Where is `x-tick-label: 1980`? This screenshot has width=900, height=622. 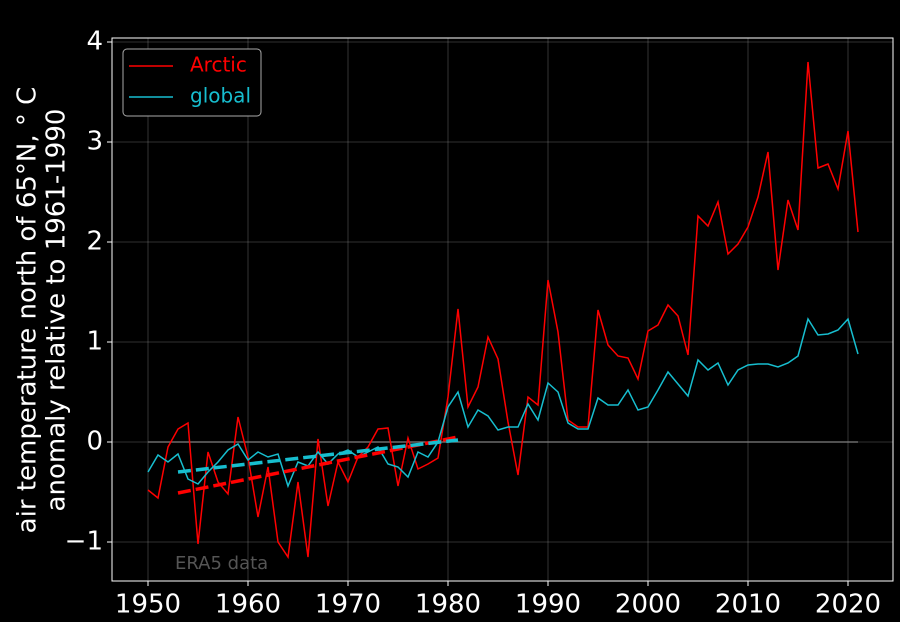
x-tick-label: 1980 is located at coordinates (448, 605).